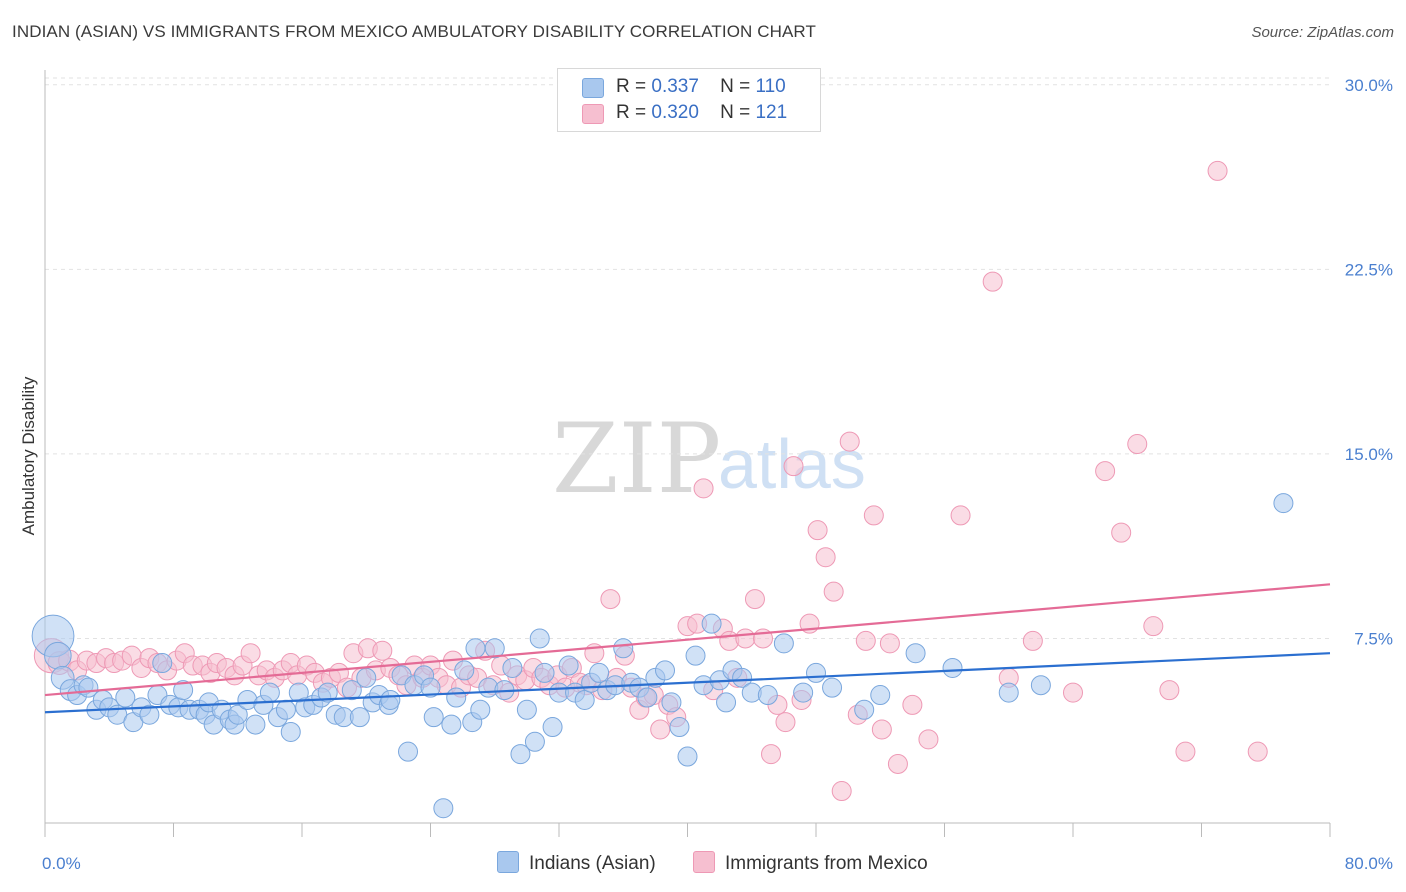 Image resolution: width=1406 pixels, height=892 pixels. What do you see at coordinates (735, 112) in the screenshot?
I see `legend-n-label: N =` at bounding box center [735, 112].